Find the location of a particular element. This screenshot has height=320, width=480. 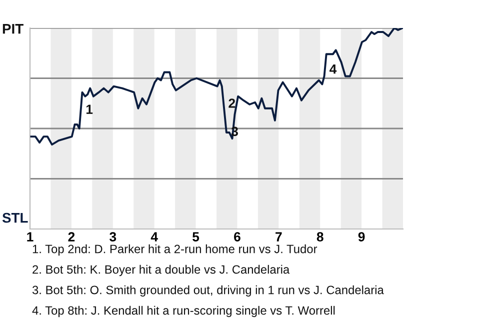

x-tick-label: 9 is located at coordinates (361, 237).